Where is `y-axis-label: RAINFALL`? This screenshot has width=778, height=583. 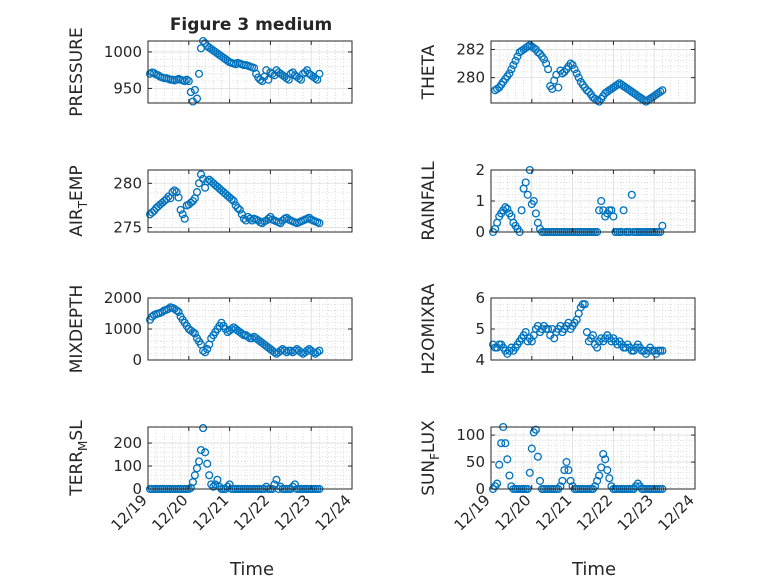 y-axis-label: RAINFALL is located at coordinates (429, 201).